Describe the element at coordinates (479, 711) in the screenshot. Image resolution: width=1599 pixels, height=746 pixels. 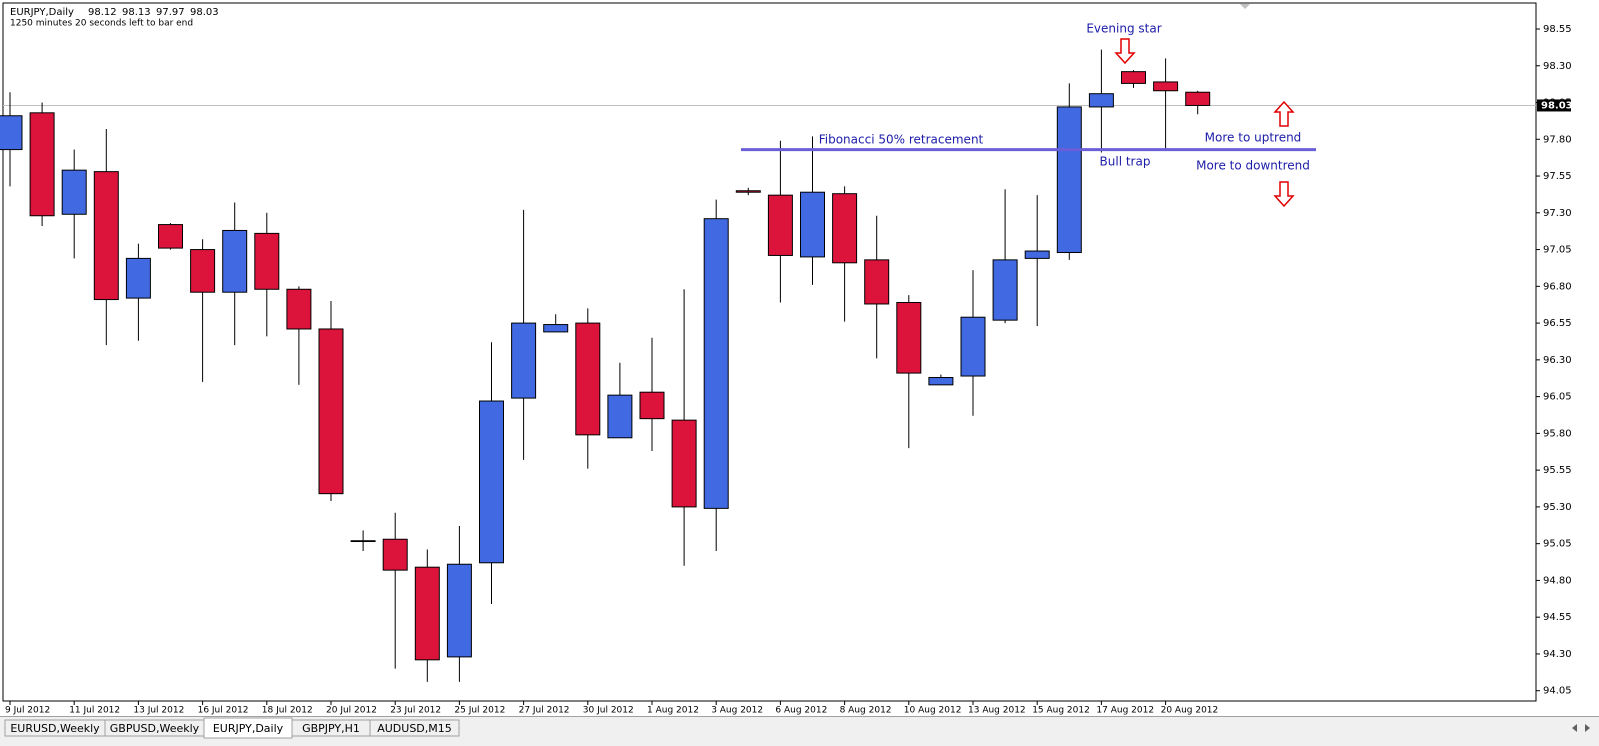
I see `x-tick-label: 25 Jul 2012` at that location.